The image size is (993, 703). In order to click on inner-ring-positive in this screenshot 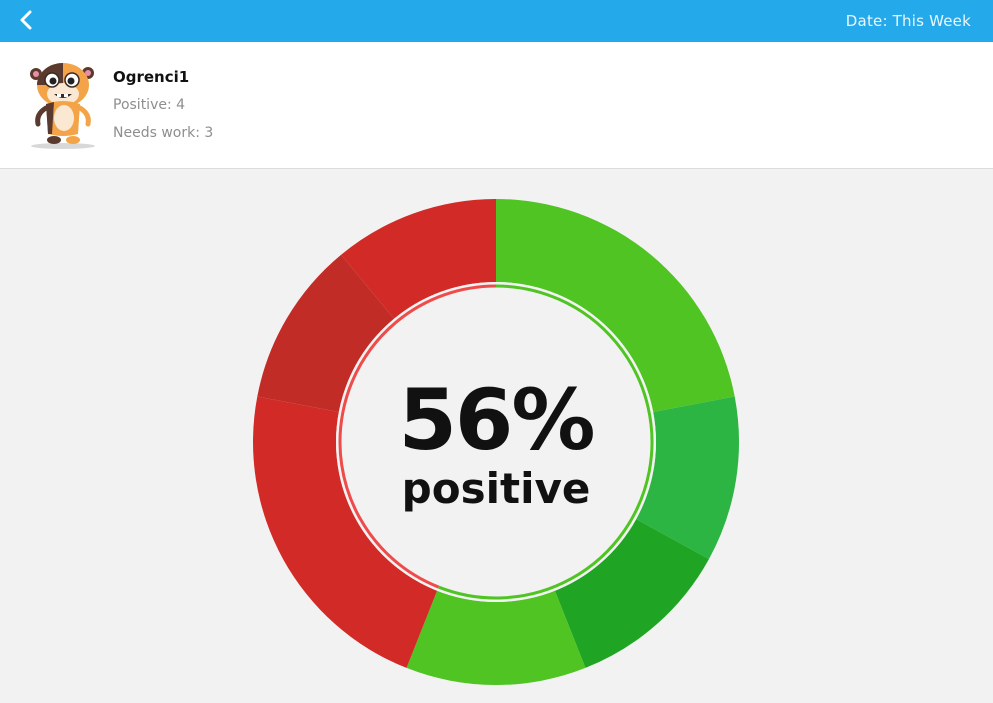, I will do `click(546, 442)`.